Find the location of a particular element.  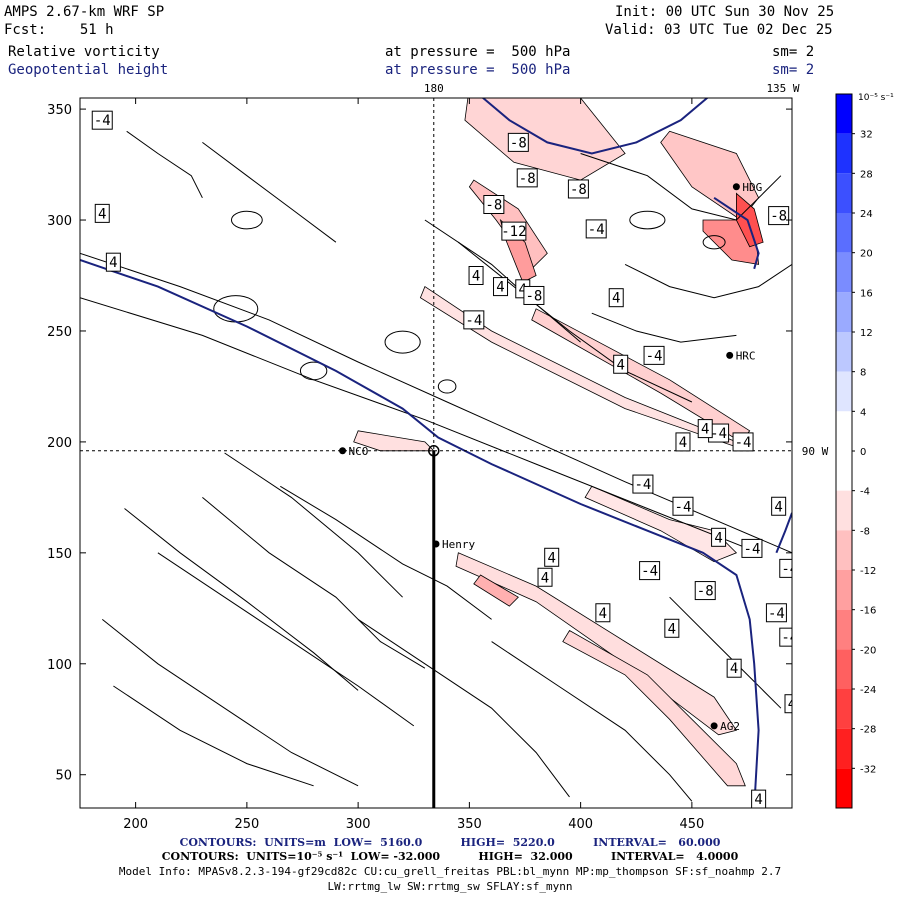

colorbar-tick-label: 0 is located at coordinates (863, 452).